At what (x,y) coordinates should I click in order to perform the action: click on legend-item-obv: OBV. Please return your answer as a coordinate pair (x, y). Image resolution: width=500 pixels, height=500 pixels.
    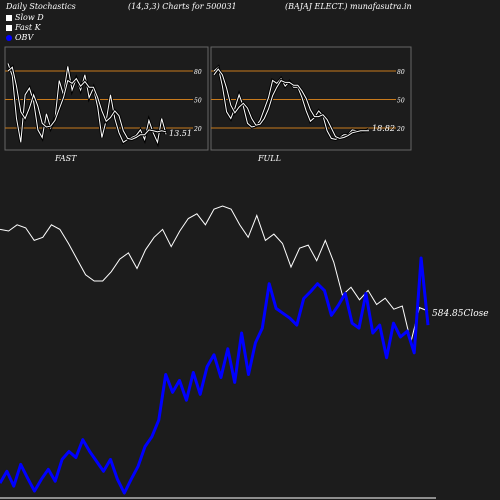
    Looking at the image, I should click on (19, 37).